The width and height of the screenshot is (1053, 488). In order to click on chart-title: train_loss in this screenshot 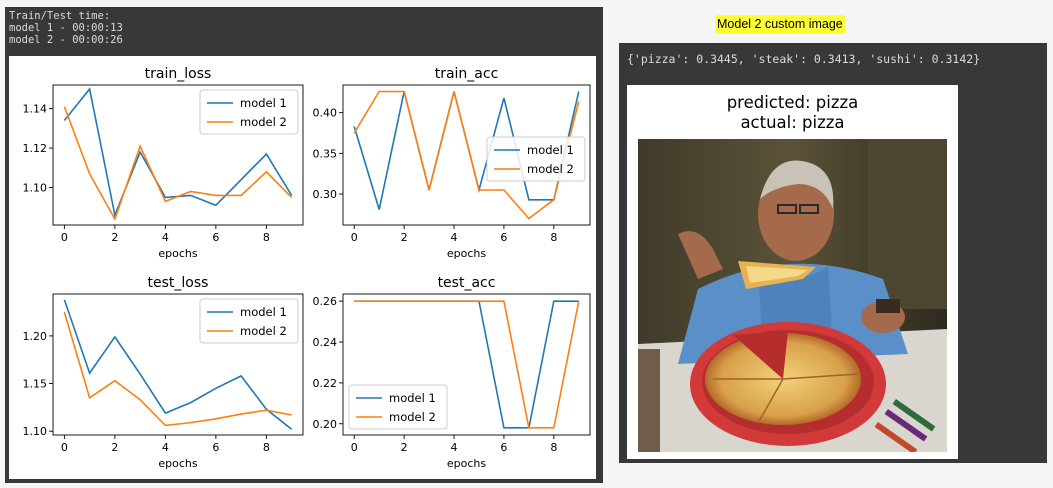, I will do `click(178, 74)`.